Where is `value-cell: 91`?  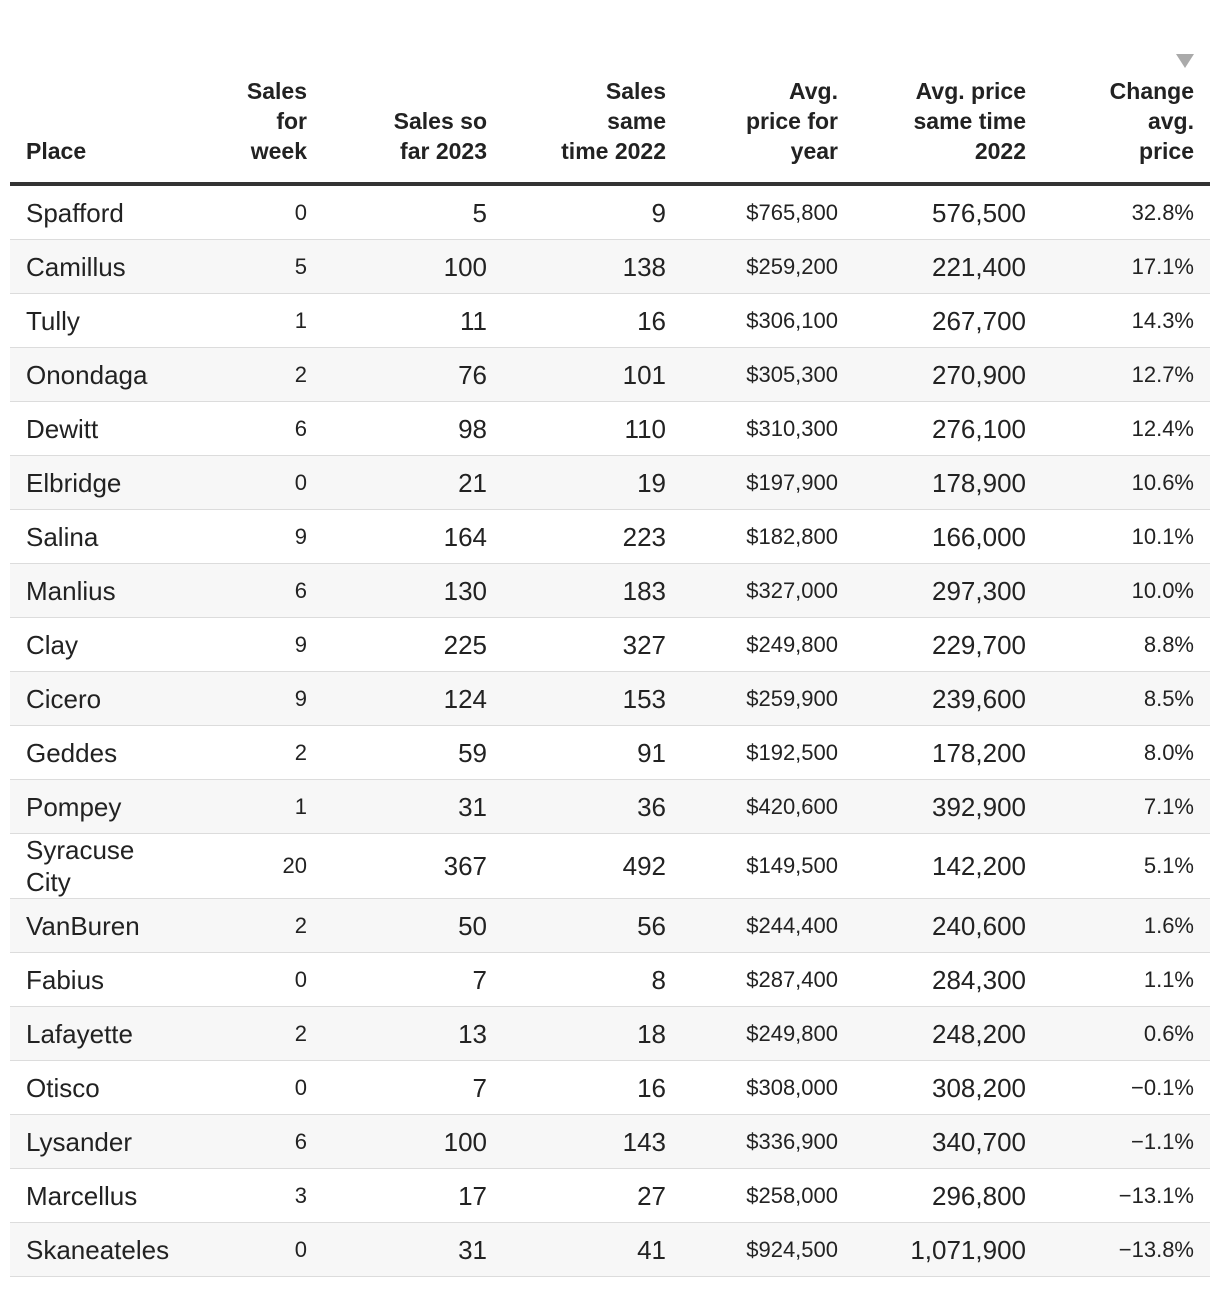 value-cell: 91 is located at coordinates (651, 752).